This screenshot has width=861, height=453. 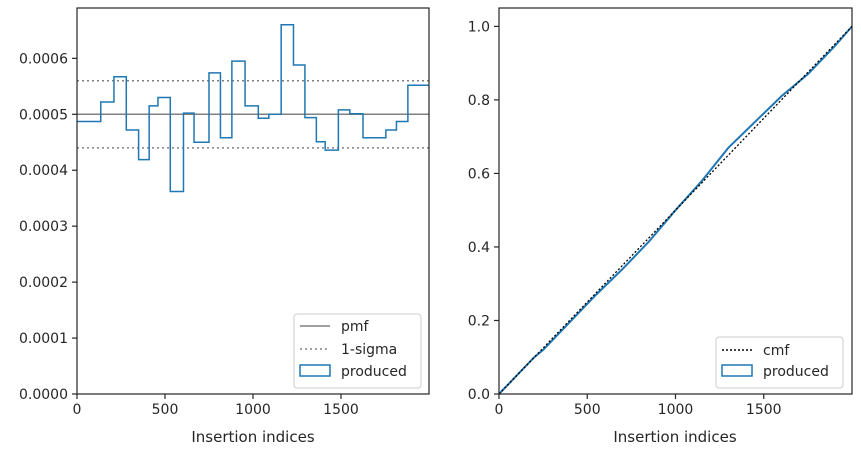 What do you see at coordinates (479, 321) in the screenshot?
I see `y-tick-label: 0.2` at bounding box center [479, 321].